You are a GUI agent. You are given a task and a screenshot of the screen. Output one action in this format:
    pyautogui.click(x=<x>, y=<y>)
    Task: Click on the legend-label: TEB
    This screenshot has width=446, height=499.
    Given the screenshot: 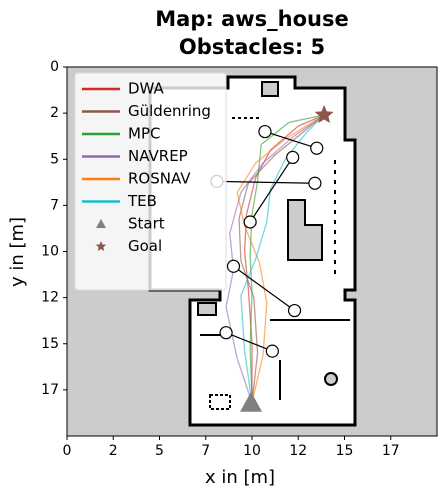 What is the action you would take?
    pyautogui.click(x=142, y=201)
    